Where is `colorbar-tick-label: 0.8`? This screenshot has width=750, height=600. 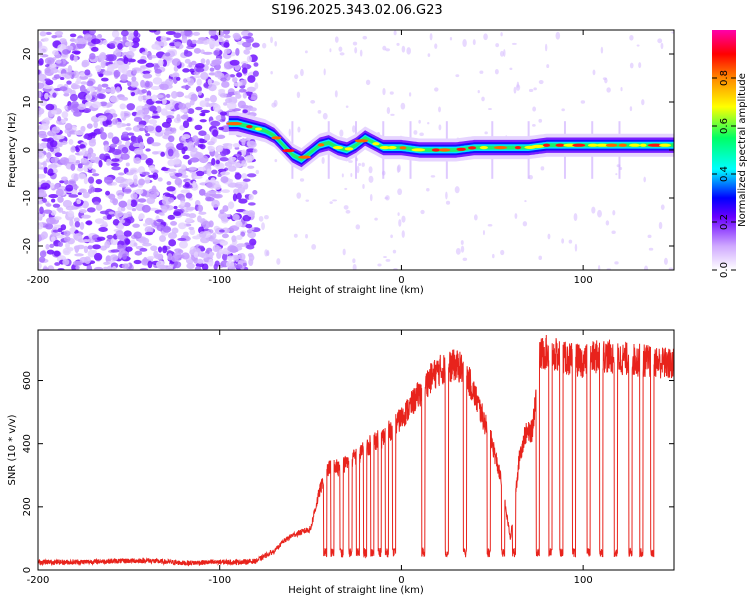 colorbar-tick-label: 0.8 is located at coordinates (724, 78).